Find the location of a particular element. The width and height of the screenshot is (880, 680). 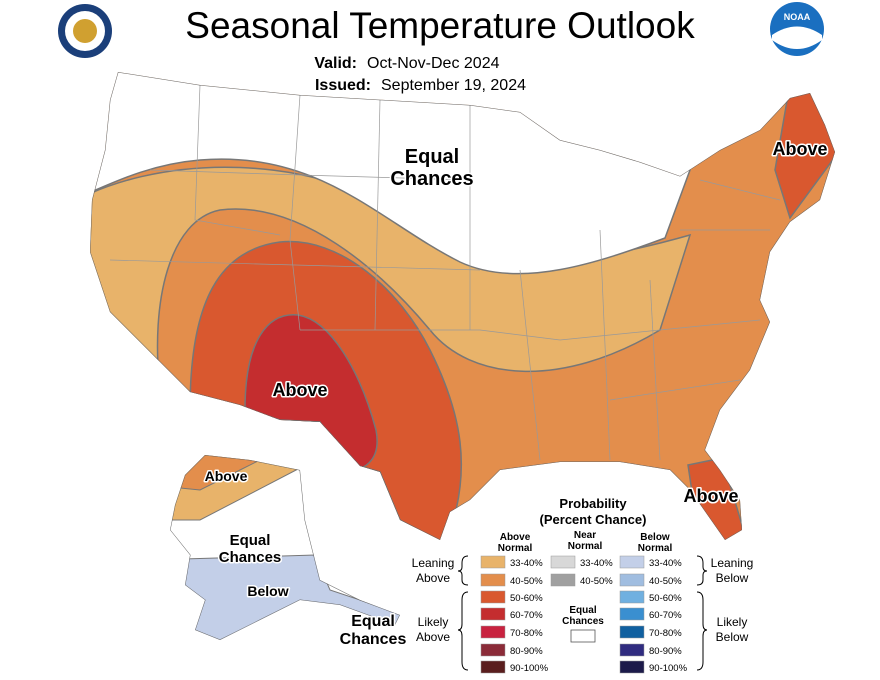

legend-equal-label: Equal Chances is located at coordinates (583, 616).